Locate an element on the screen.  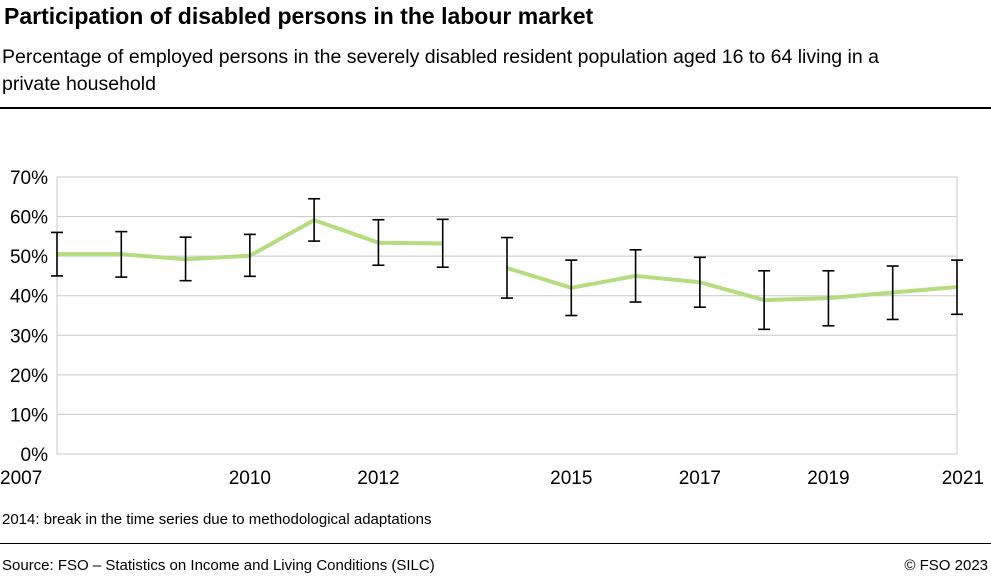
footer-divider is located at coordinates (495, 543).